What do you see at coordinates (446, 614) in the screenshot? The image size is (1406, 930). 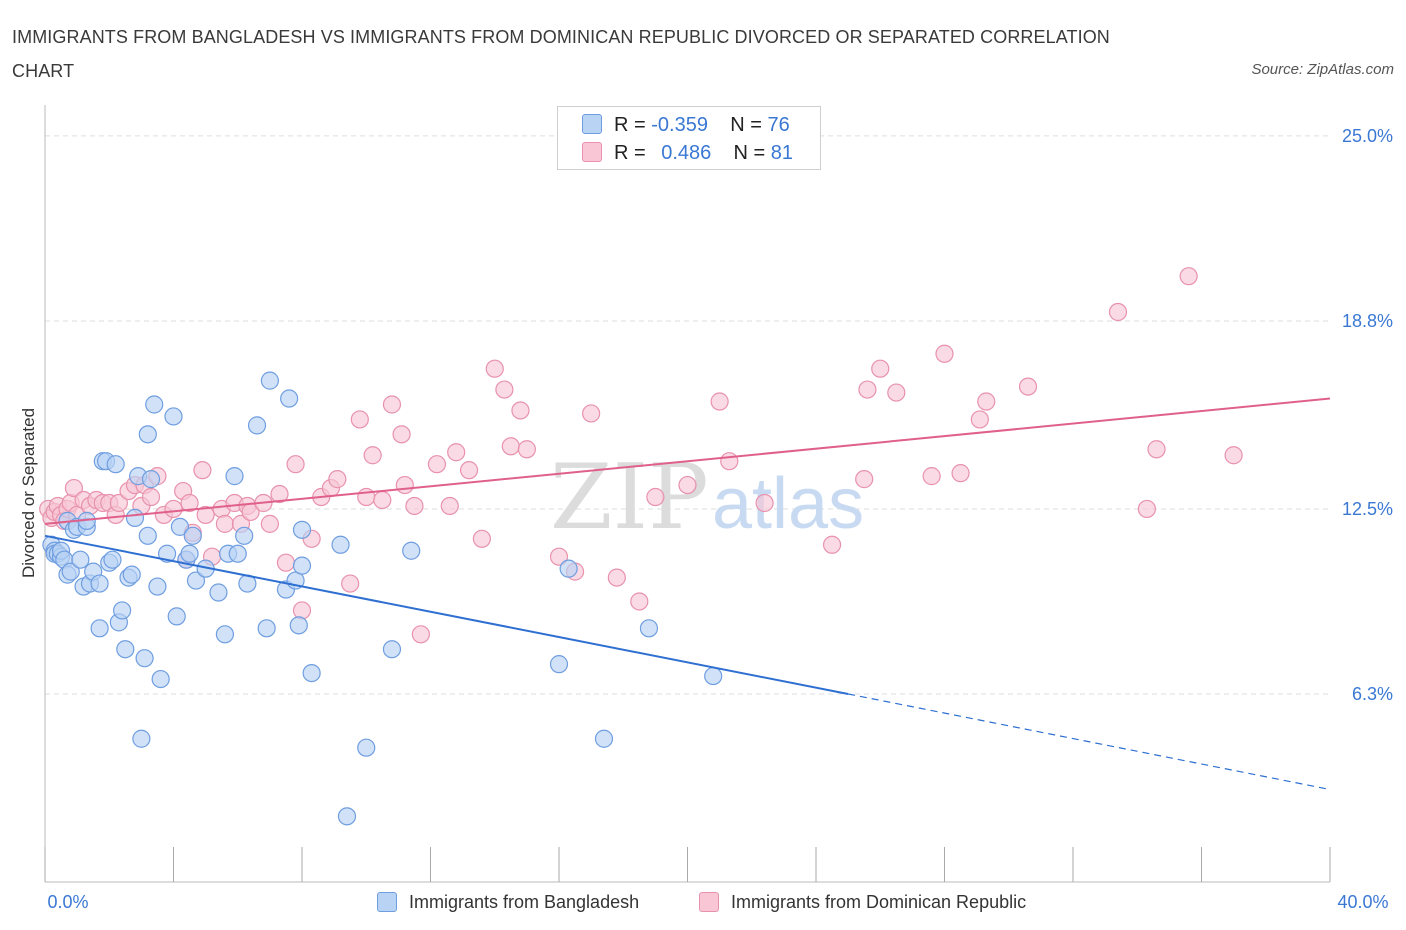 I see `bangladesh-trend-line` at bounding box center [446, 614].